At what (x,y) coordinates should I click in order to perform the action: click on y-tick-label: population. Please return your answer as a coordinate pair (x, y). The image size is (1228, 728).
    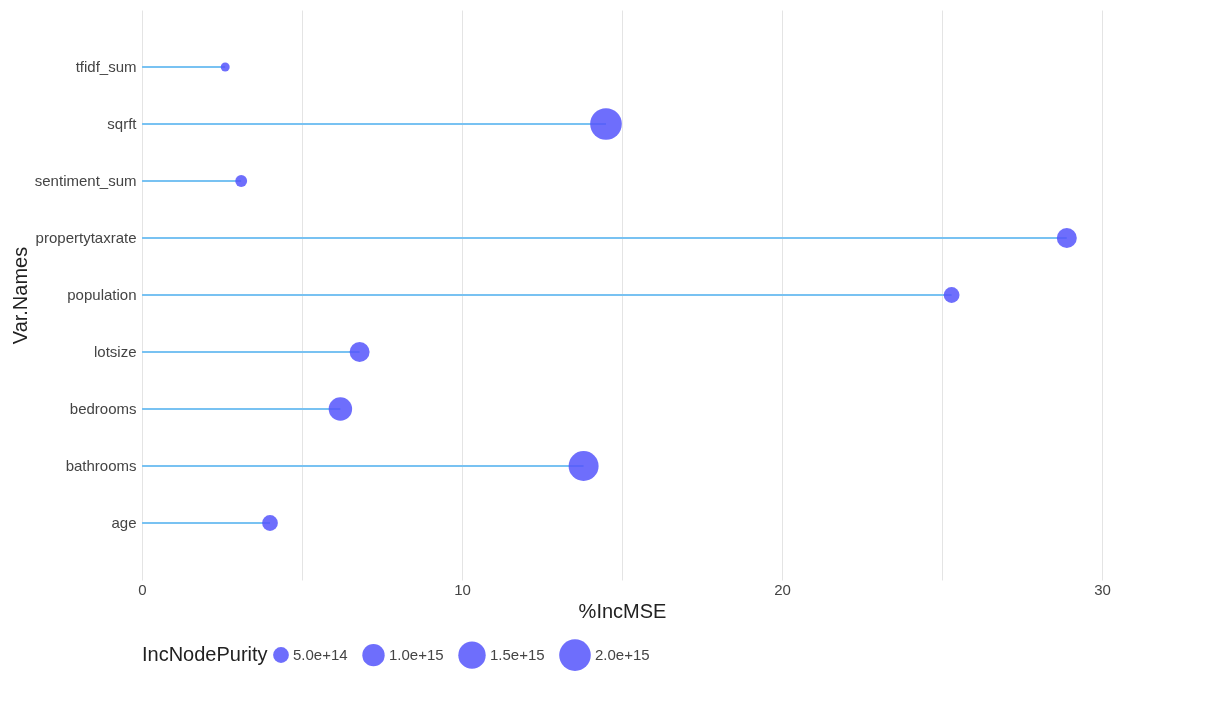
    Looking at the image, I should click on (102, 294).